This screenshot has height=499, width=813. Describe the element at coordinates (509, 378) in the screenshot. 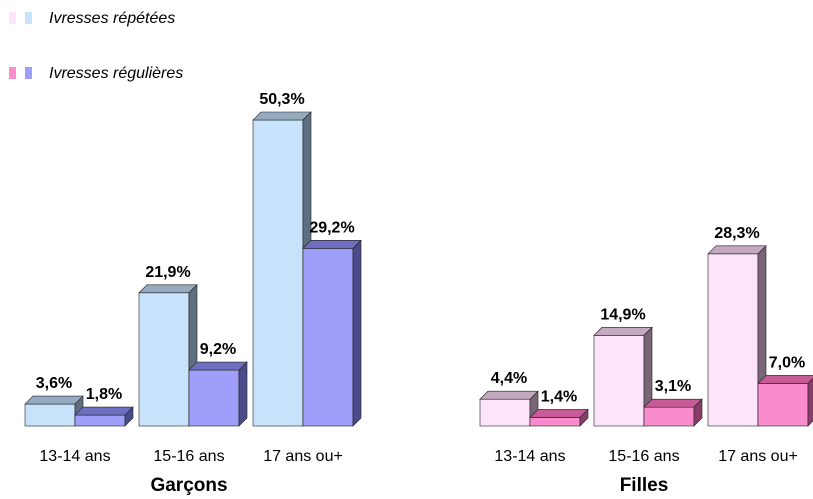

I see `value-label-1-0-0: 4,4%` at that location.